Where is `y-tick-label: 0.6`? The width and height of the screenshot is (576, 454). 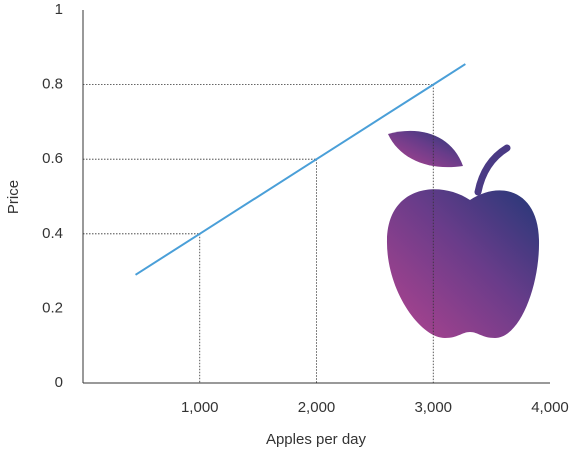
y-tick-label: 0.6 is located at coordinates (52, 158).